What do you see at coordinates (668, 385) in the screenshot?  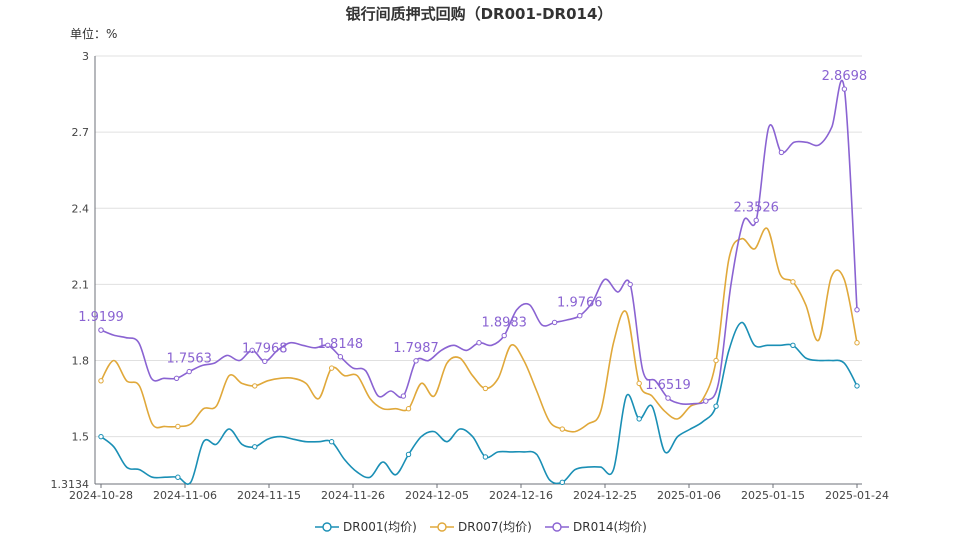 I see `data-label: 1.6519` at bounding box center [668, 385].